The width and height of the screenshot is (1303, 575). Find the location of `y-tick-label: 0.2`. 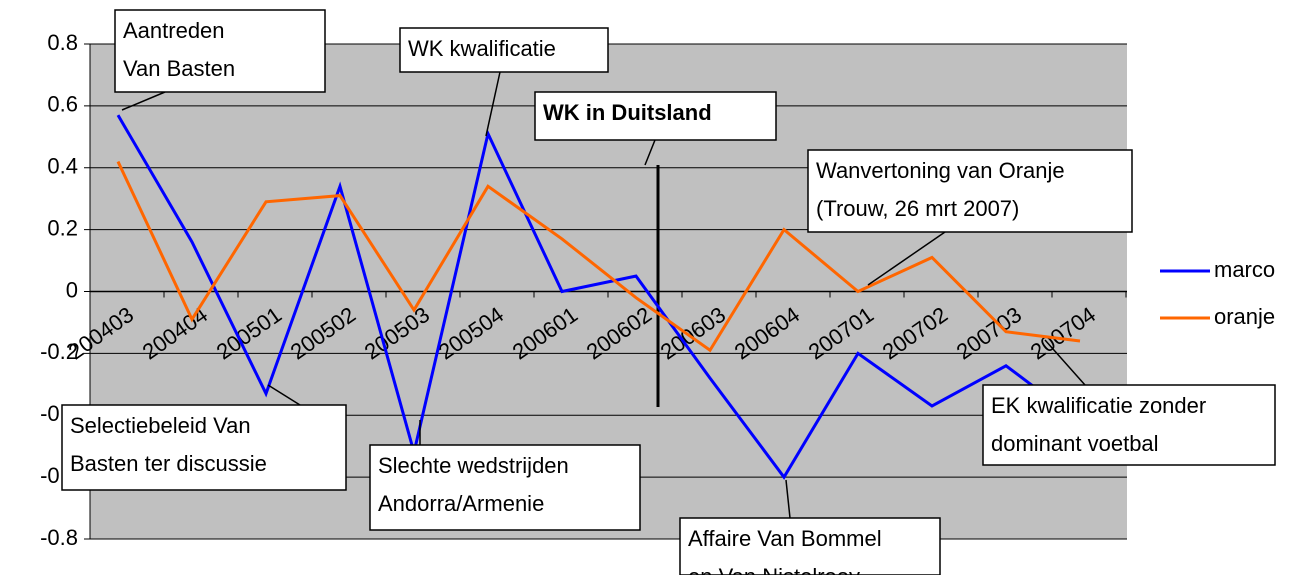

y-tick-label: 0.2 is located at coordinates (62, 227).